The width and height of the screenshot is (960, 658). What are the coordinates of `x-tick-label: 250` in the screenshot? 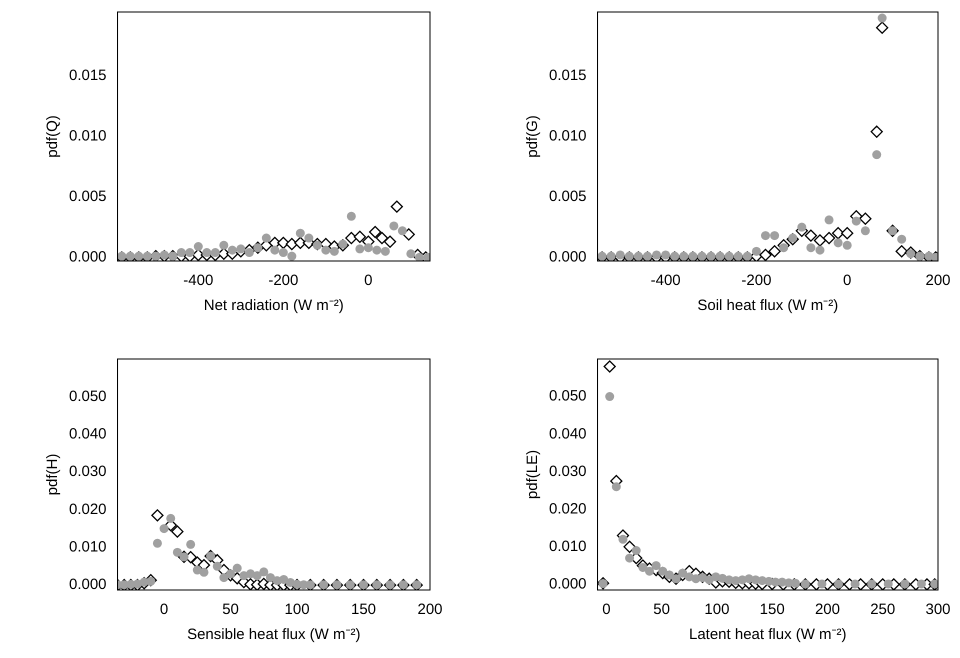 It's located at (883, 609).